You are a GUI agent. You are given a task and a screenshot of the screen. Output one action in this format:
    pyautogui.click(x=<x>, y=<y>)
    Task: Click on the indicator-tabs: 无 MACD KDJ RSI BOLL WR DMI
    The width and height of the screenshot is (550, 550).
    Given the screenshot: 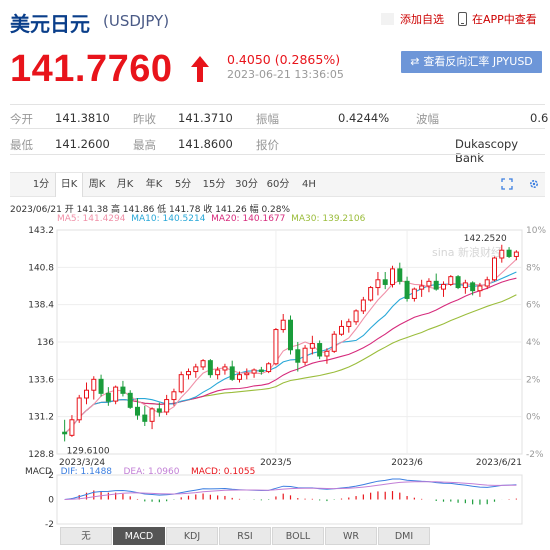 What is the action you would take?
    pyautogui.click(x=302, y=537)
    